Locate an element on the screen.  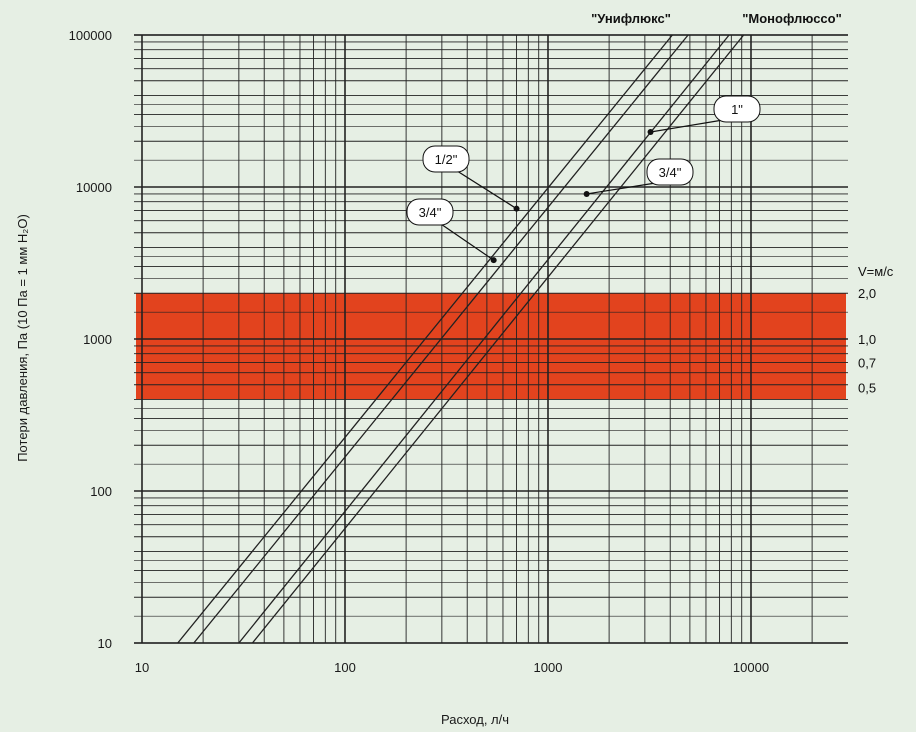
velocity-mark-label: 0,7 is located at coordinates (867, 363).